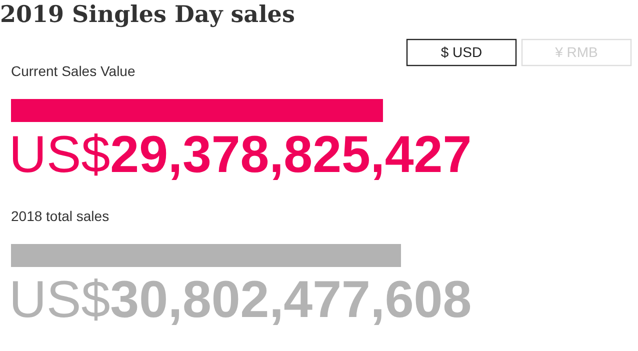 The height and width of the screenshot is (351, 638). What do you see at coordinates (461, 52) in the screenshot?
I see `currency-toggle-button: $ USD` at bounding box center [461, 52].